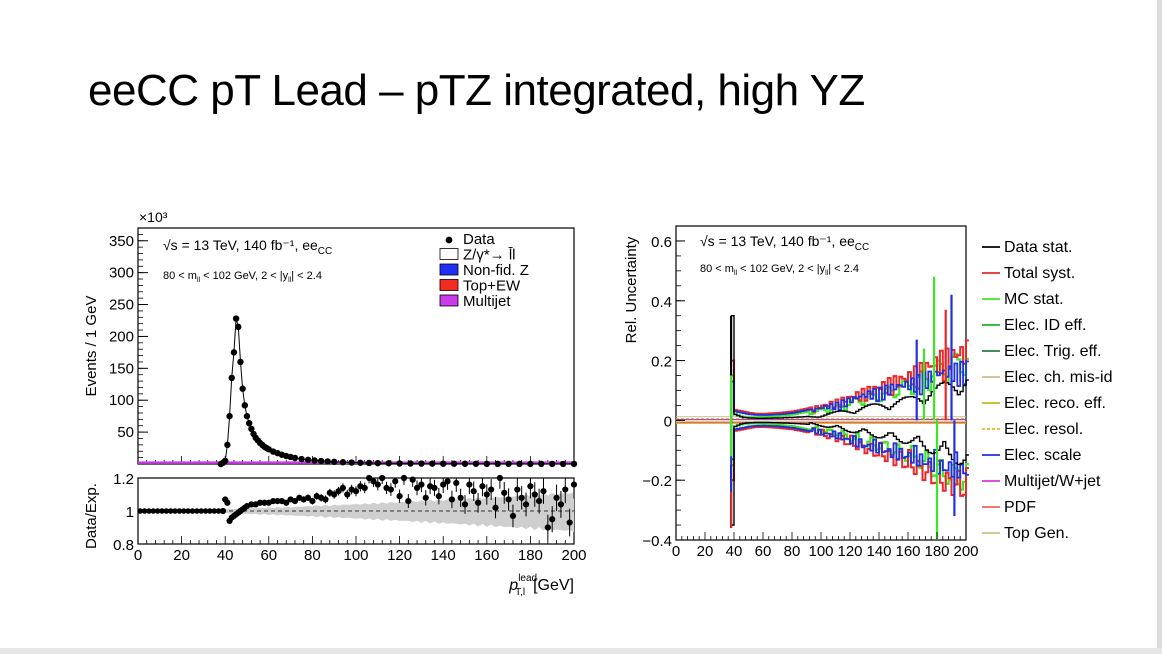 The width and height of the screenshot is (1162, 654). What do you see at coordinates (121, 305) in the screenshot?
I see `dist-y-tick-label: 250` at bounding box center [121, 305].